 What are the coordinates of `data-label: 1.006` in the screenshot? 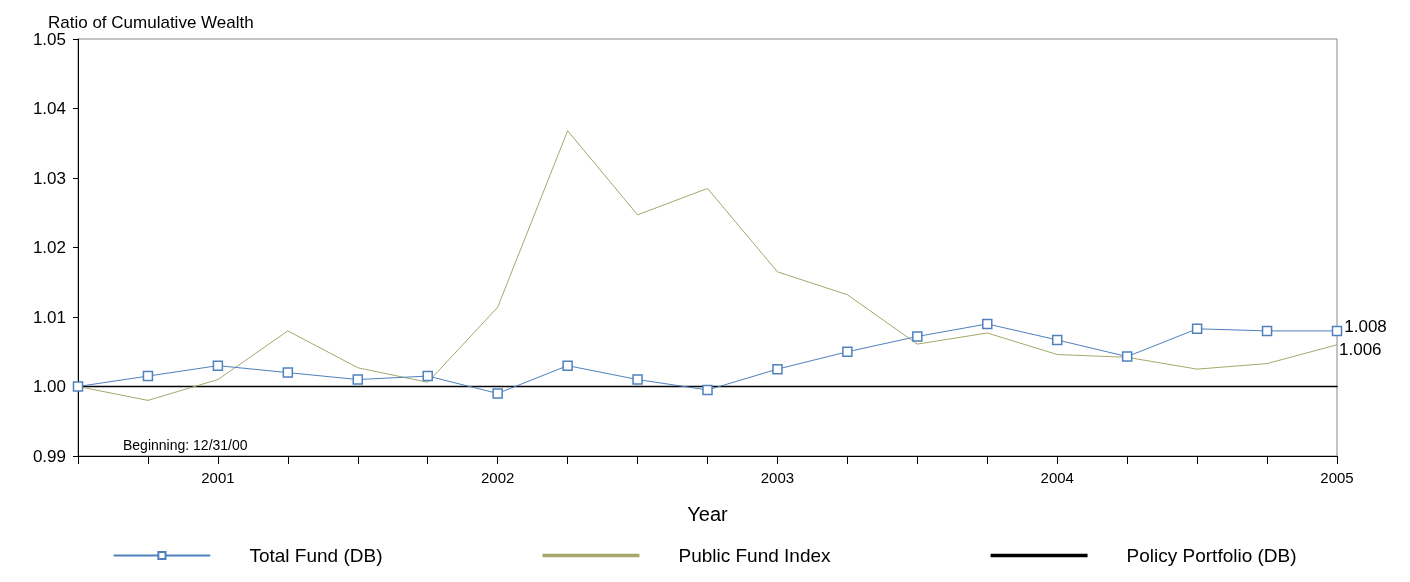 It's located at (1360, 350).